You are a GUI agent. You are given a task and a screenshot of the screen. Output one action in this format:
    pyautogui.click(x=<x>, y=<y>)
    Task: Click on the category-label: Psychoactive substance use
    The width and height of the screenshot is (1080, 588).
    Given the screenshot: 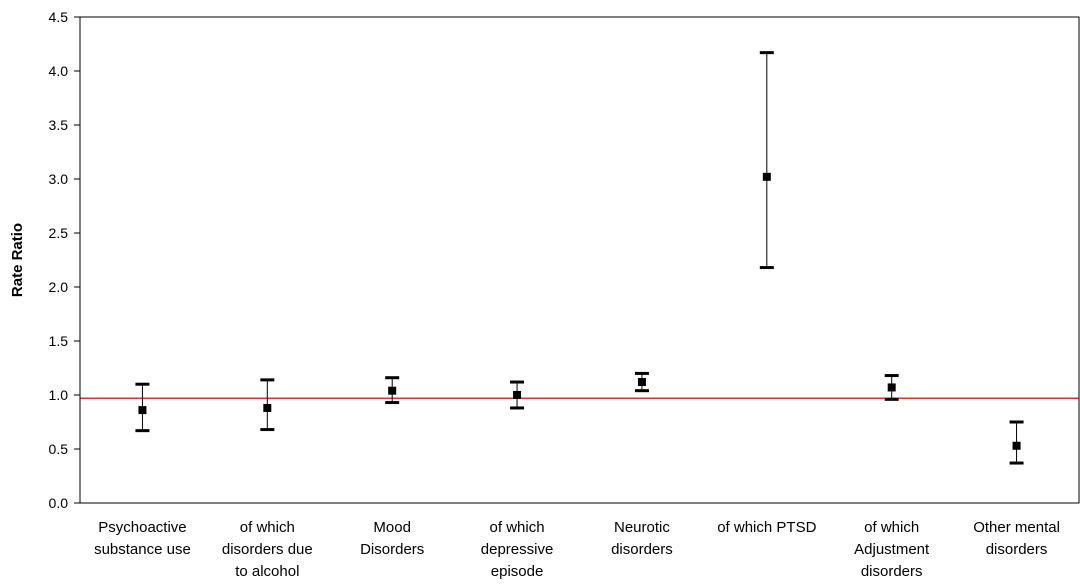 What is the action you would take?
    pyautogui.click(x=142, y=538)
    